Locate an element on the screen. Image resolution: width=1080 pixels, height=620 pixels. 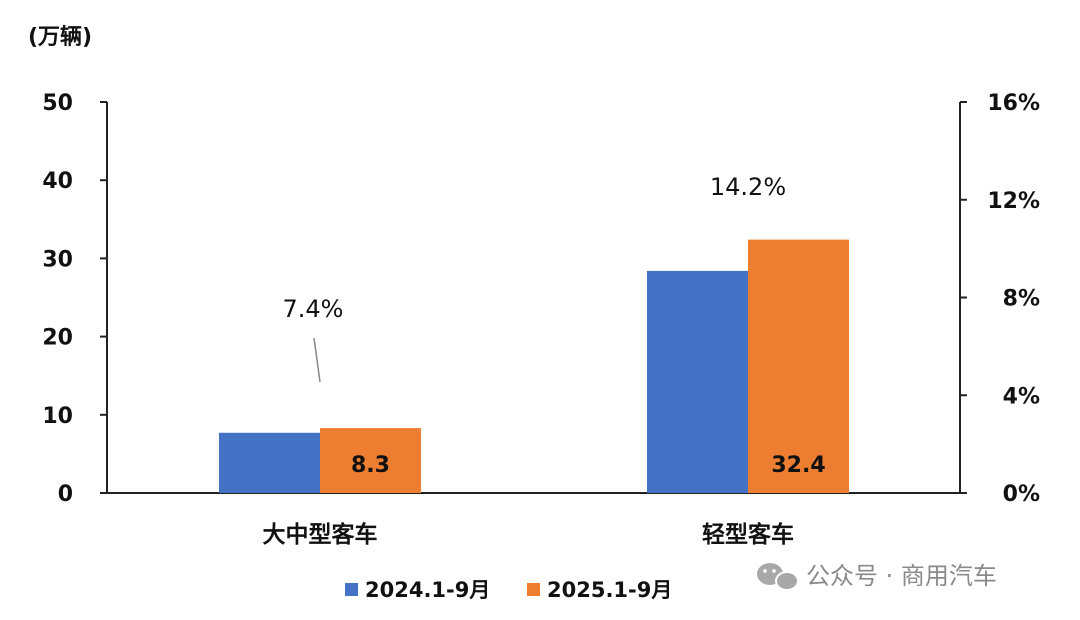
legend-label-1: 2025.1-9月 is located at coordinates (609, 590).